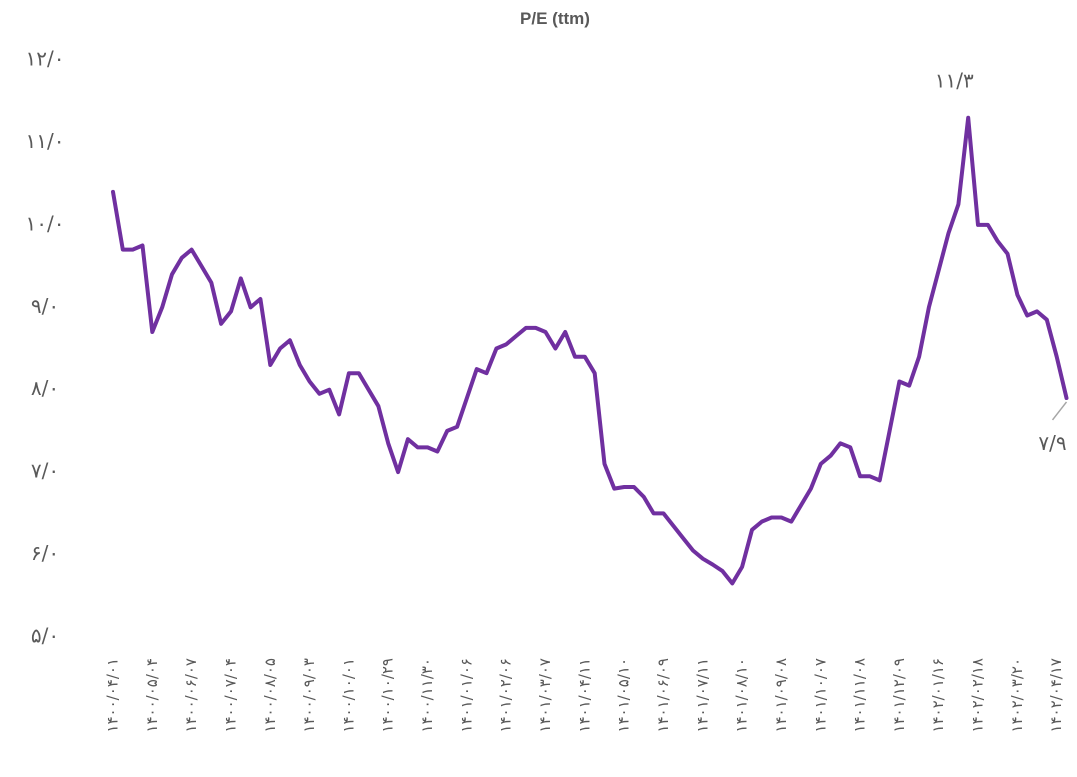 Image resolution: width=1077 pixels, height=777 pixels. Describe the element at coordinates (702, 695) in the screenshot. I see `x-tick-label: ۱۴۰۱/۰۷/۱۱` at that location.